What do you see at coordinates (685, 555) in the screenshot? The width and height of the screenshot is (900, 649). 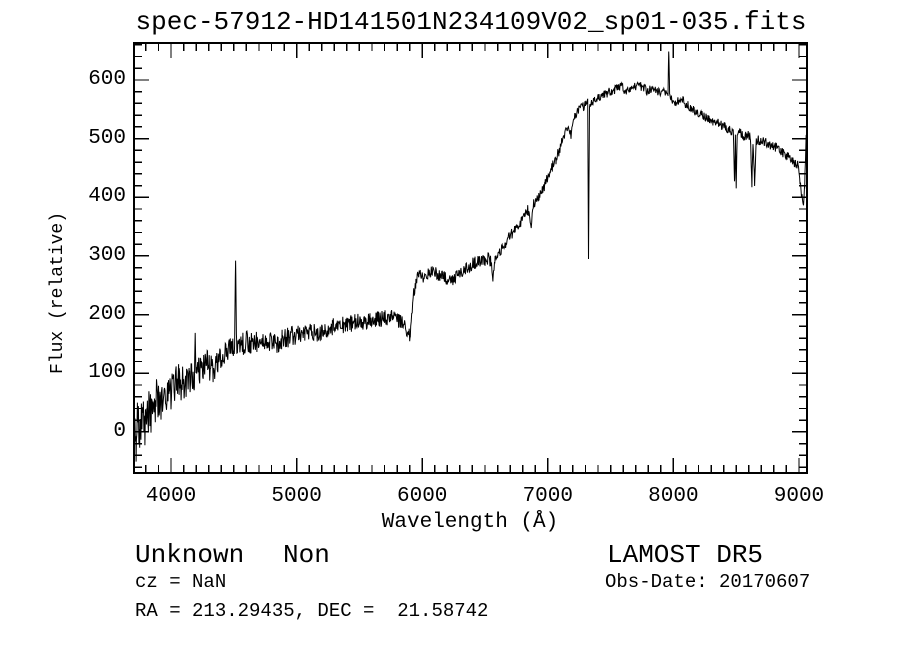 I see `survey-label: LAMOST DR5` at bounding box center [685, 555].